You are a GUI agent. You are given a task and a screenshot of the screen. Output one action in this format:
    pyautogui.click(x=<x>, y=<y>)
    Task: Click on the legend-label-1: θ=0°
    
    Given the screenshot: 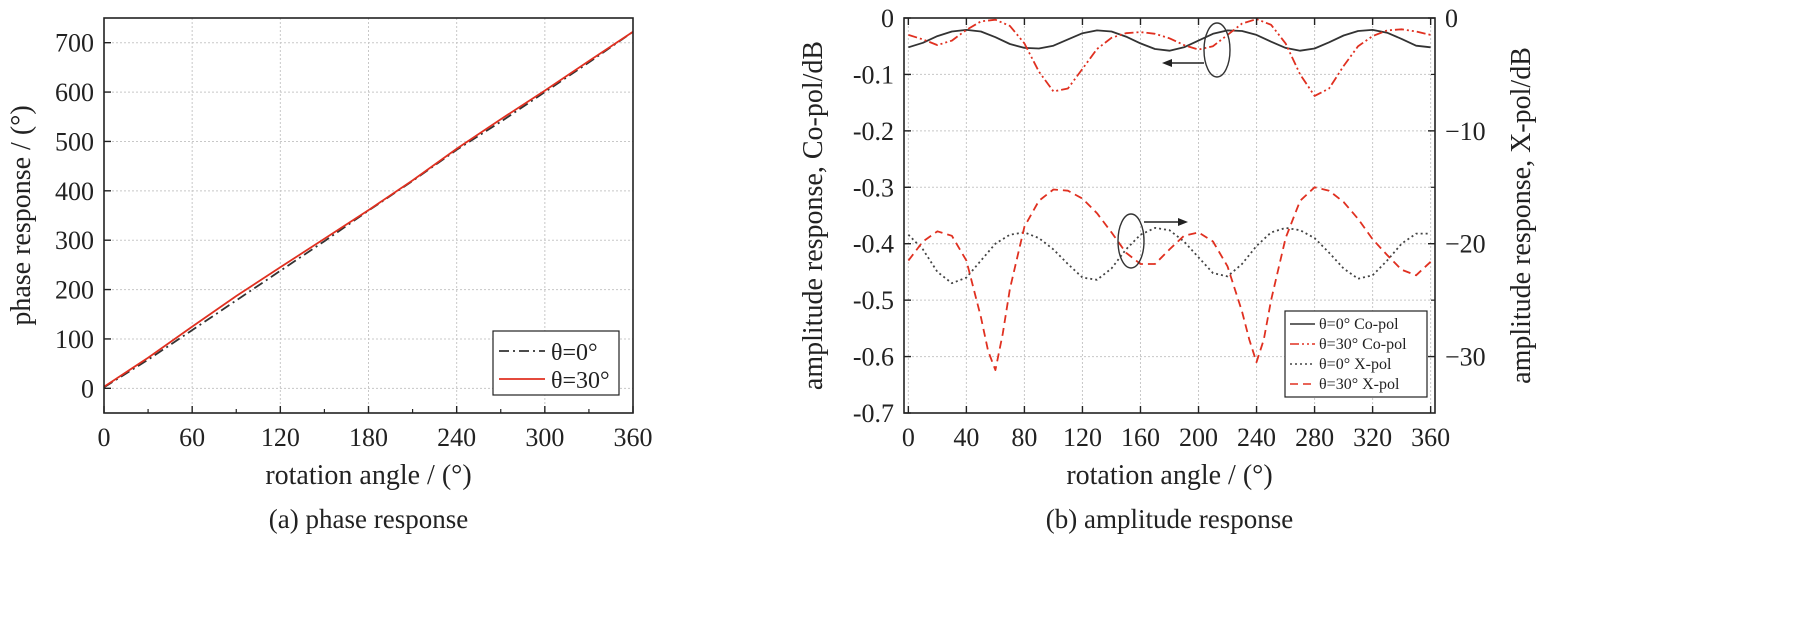 What is the action you would take?
    pyautogui.click(x=574, y=353)
    